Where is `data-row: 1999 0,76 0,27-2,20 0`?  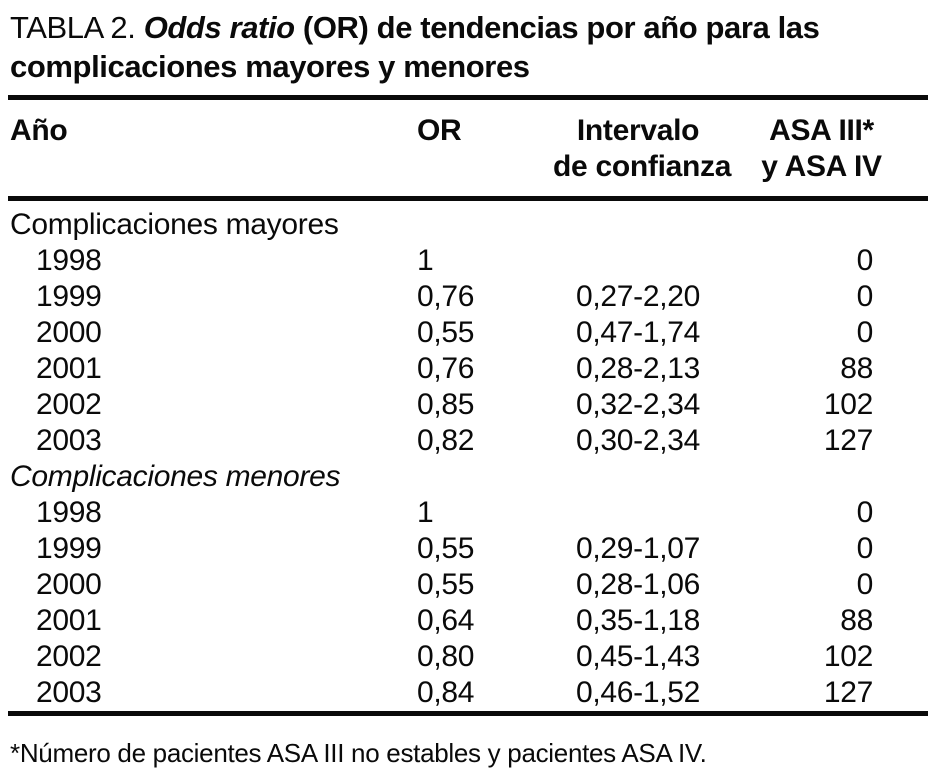 data-row: 1999 0,76 0,27-2,20 0 is located at coordinates (468, 297).